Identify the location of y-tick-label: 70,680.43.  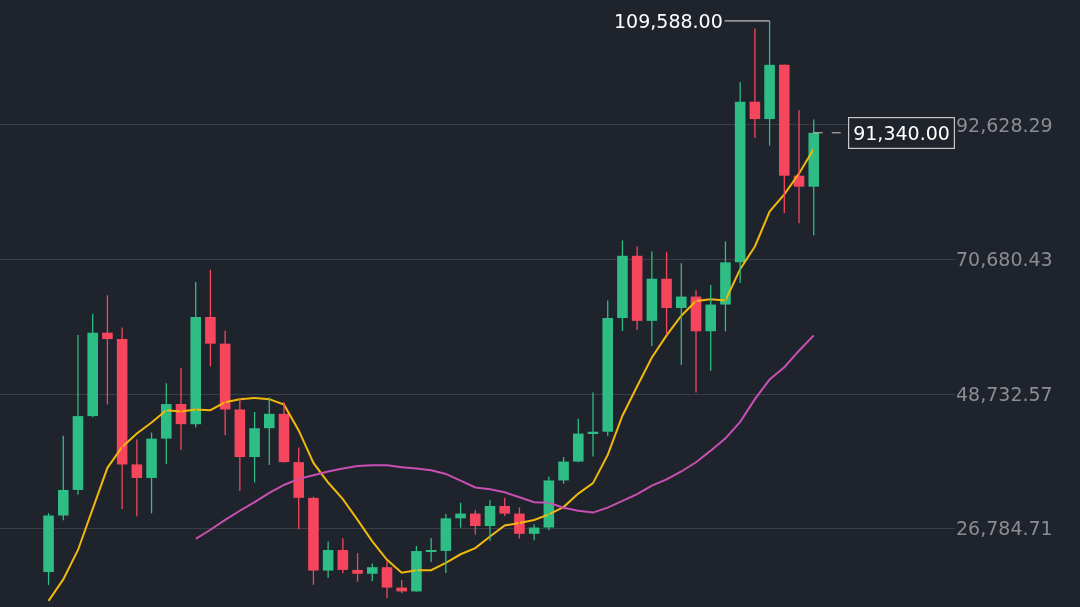
(1004, 259).